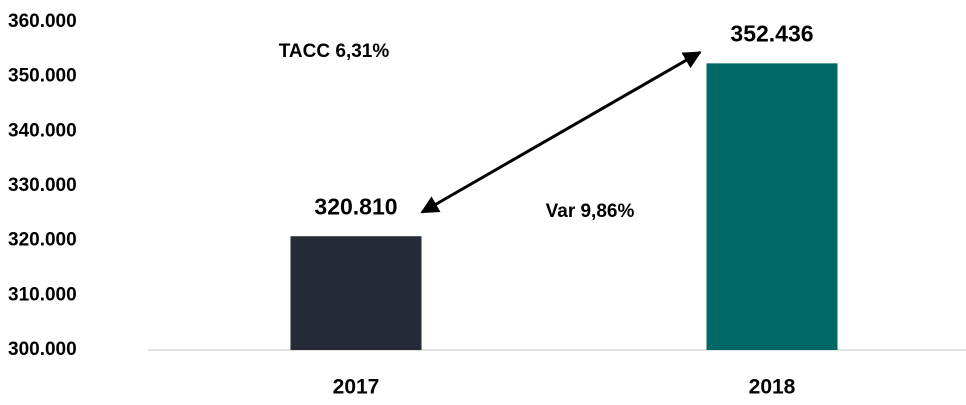 The image size is (966, 405). Describe the element at coordinates (42, 130) in the screenshot. I see `y-tick-label: 340.000` at that location.